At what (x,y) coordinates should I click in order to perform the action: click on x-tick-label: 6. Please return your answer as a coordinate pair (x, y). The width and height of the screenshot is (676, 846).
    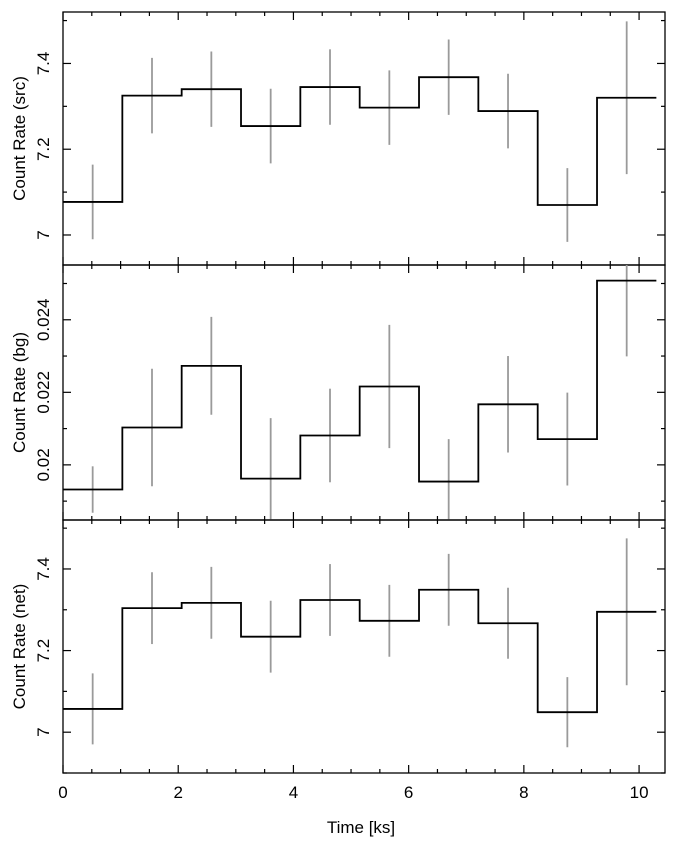
    Looking at the image, I should click on (408, 792).